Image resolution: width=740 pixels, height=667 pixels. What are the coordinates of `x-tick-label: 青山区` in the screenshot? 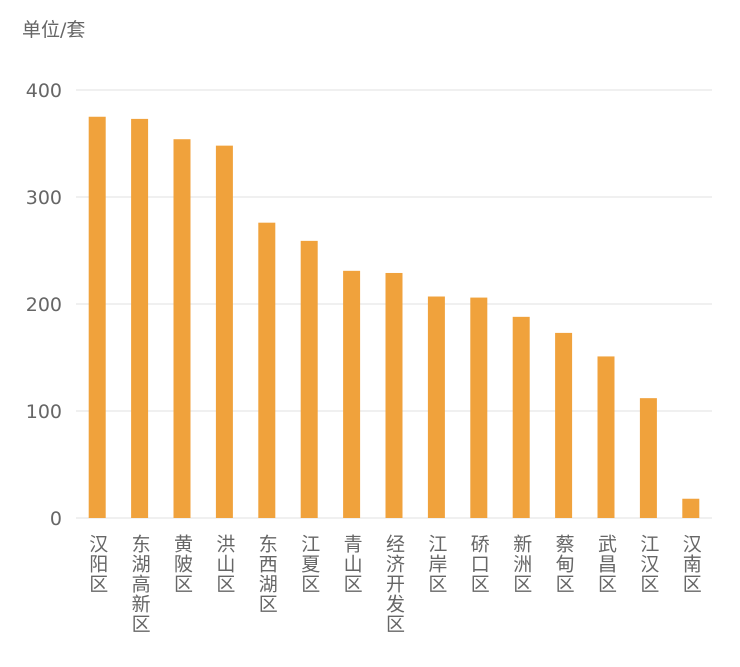 It's located at (352, 564).